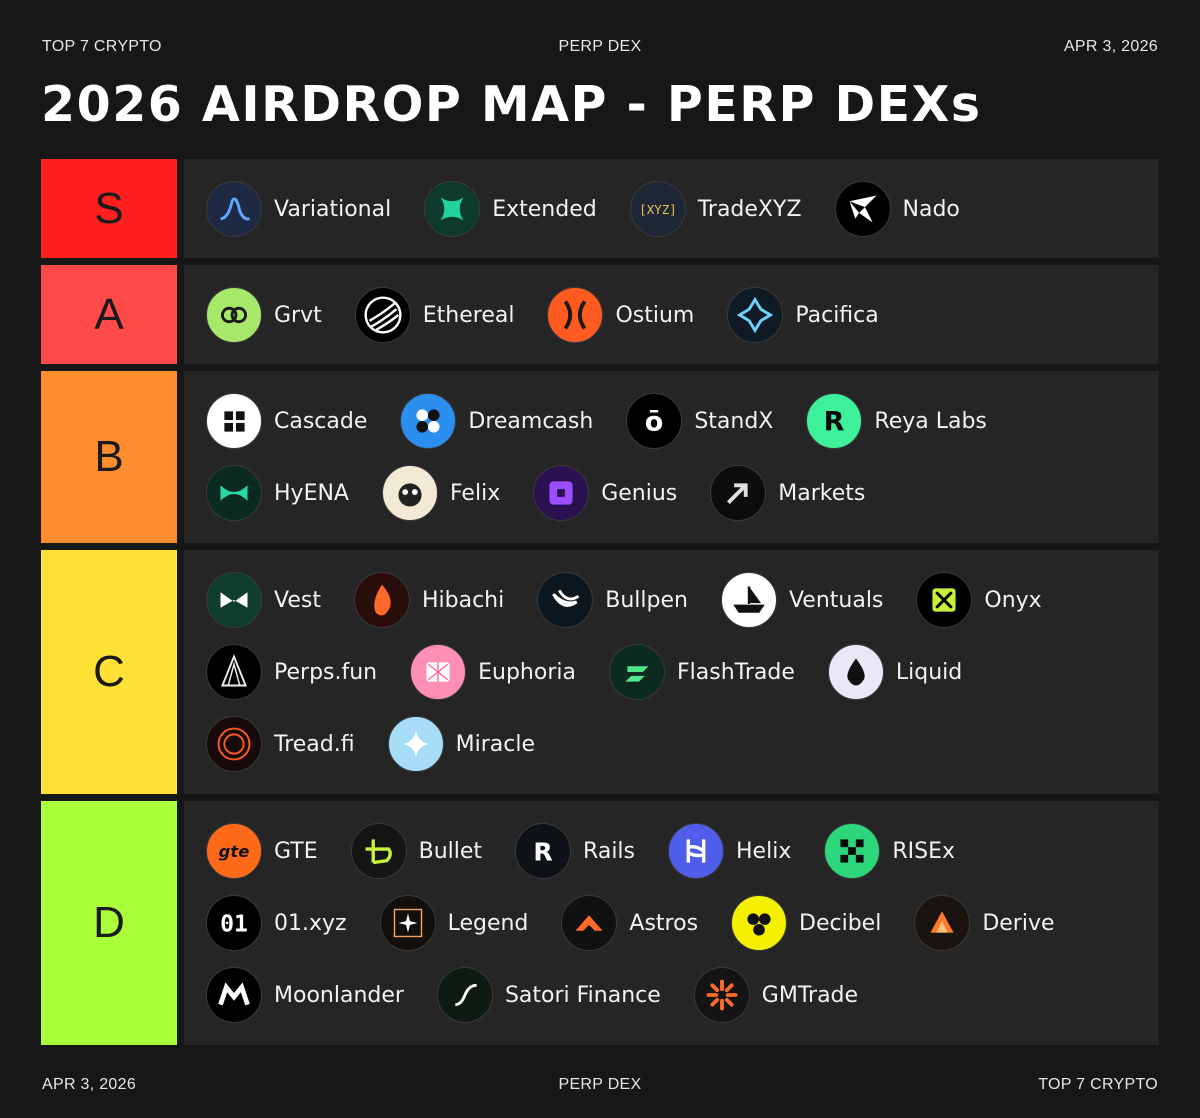 This screenshot has height=1118, width=1200. What do you see at coordinates (407, 923) in the screenshot?
I see `legend-icon` at bounding box center [407, 923].